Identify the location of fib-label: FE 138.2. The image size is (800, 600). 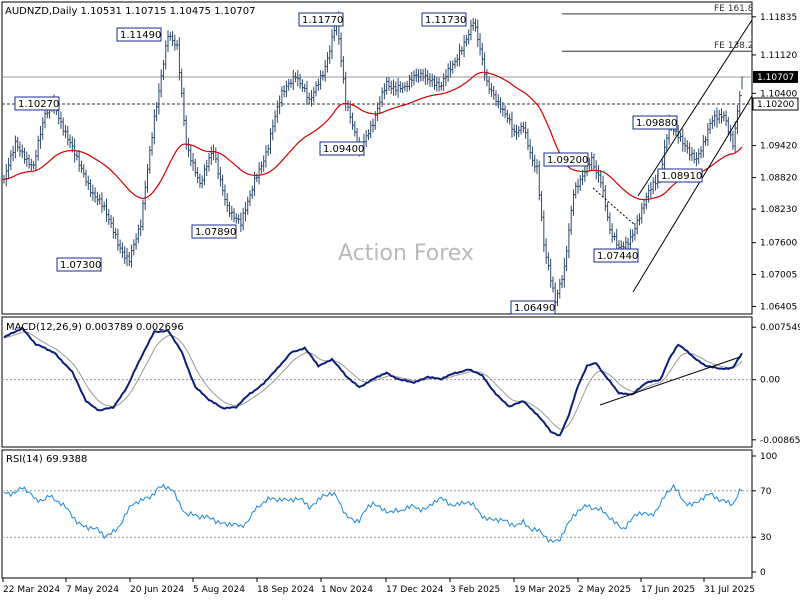
(734, 46).